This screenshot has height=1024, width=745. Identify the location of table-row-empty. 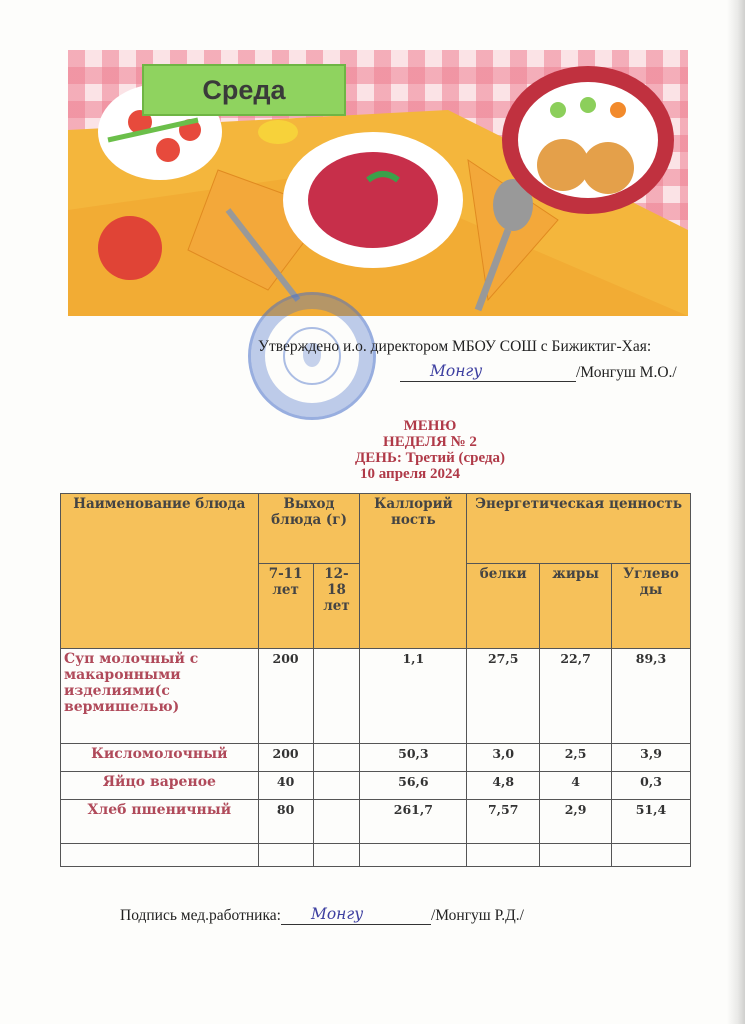
(375, 855).